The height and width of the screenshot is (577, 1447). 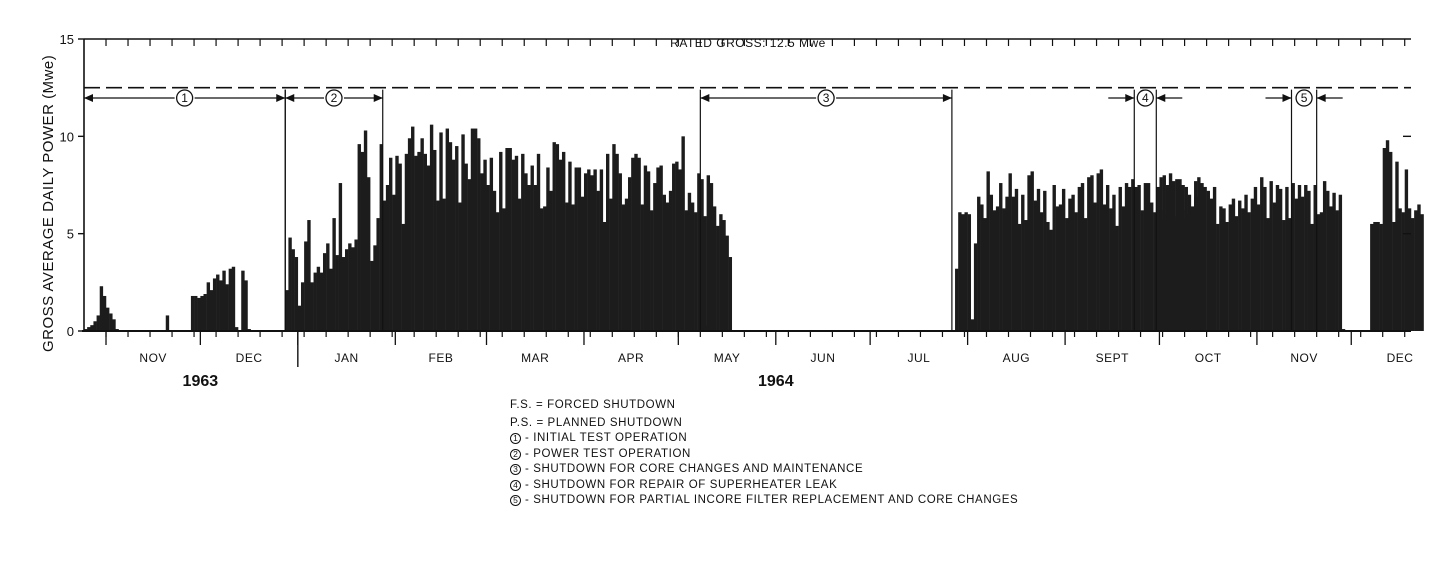 I want to click on period-number: 5, so click(x=1304, y=98).